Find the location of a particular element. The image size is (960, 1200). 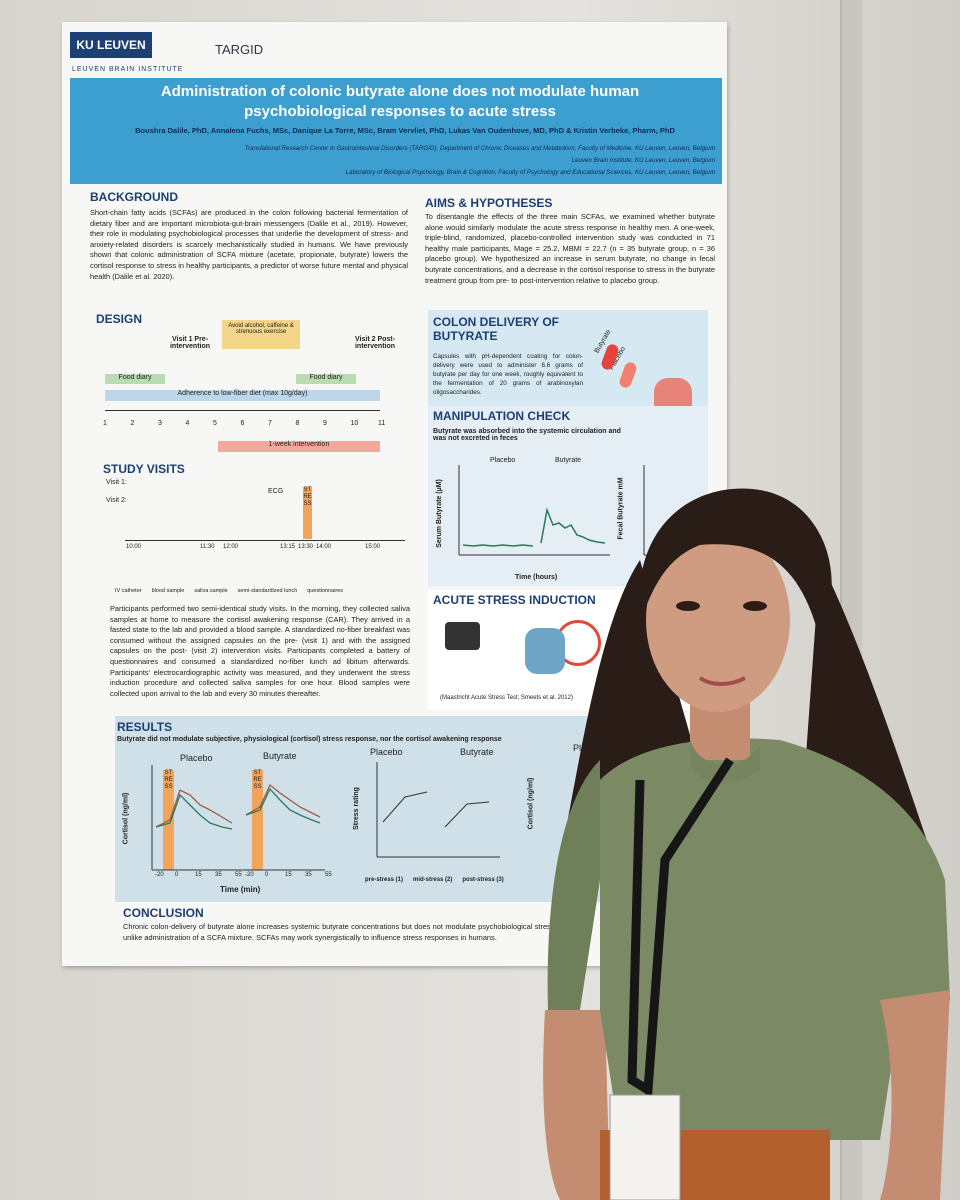

heading: RESULTS is located at coordinates (145, 727).